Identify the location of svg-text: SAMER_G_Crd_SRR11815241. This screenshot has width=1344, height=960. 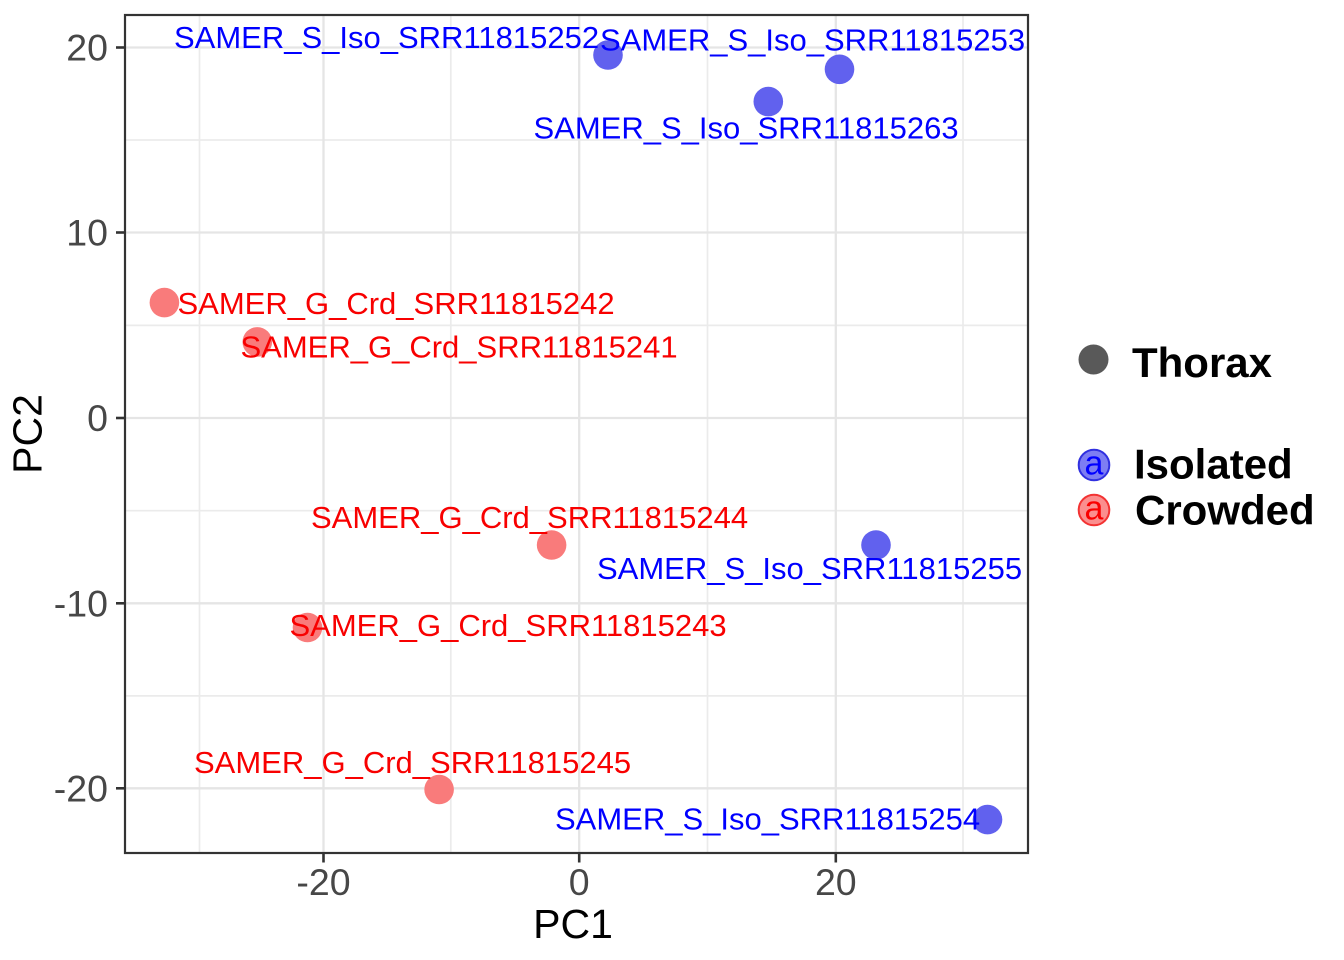
(459, 347).